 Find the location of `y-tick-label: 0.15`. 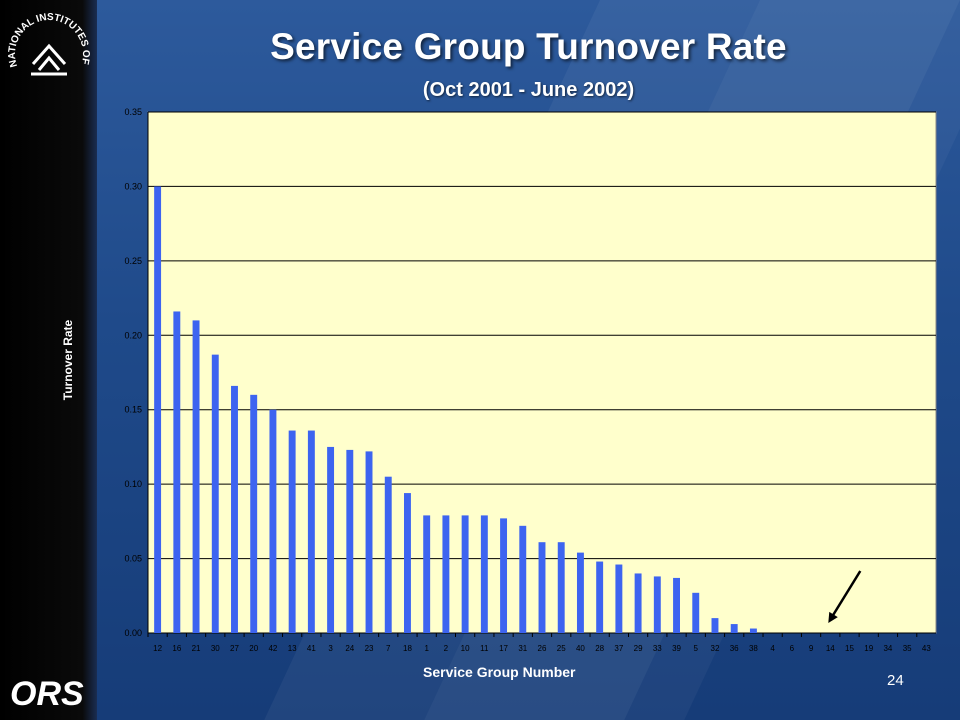

y-tick-label: 0.15 is located at coordinates (133, 410).